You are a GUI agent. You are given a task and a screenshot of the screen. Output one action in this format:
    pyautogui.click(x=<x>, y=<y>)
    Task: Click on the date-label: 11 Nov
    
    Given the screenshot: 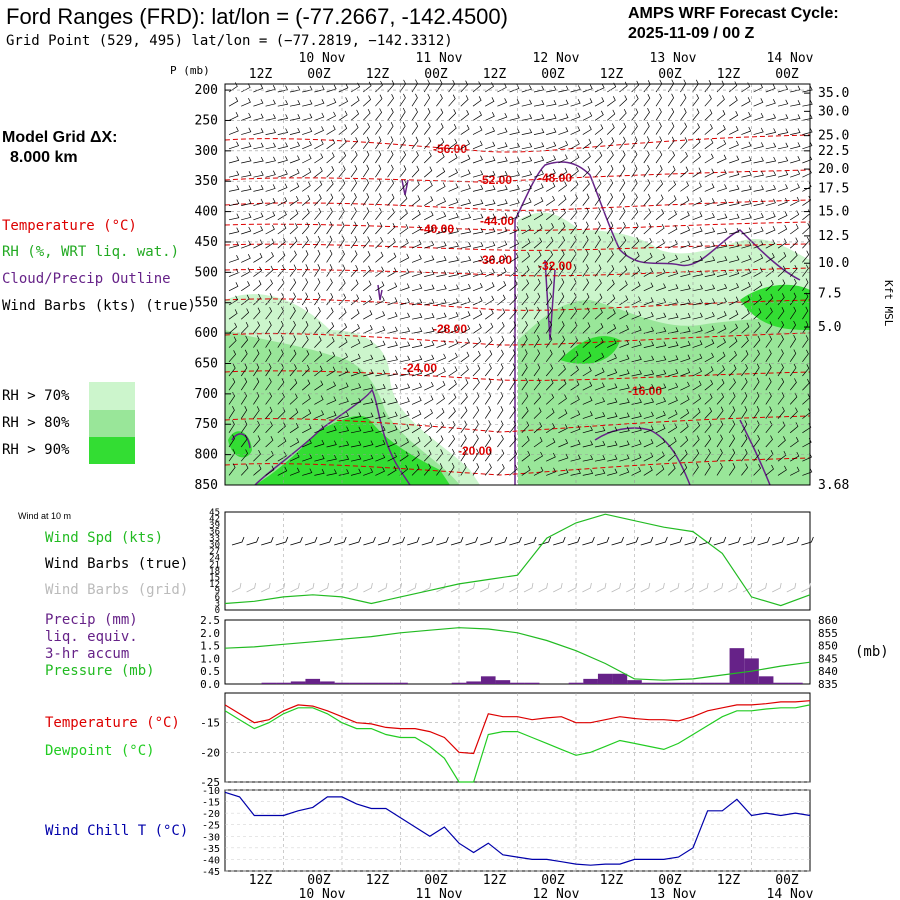 What is the action you would take?
    pyautogui.click(x=439, y=58)
    